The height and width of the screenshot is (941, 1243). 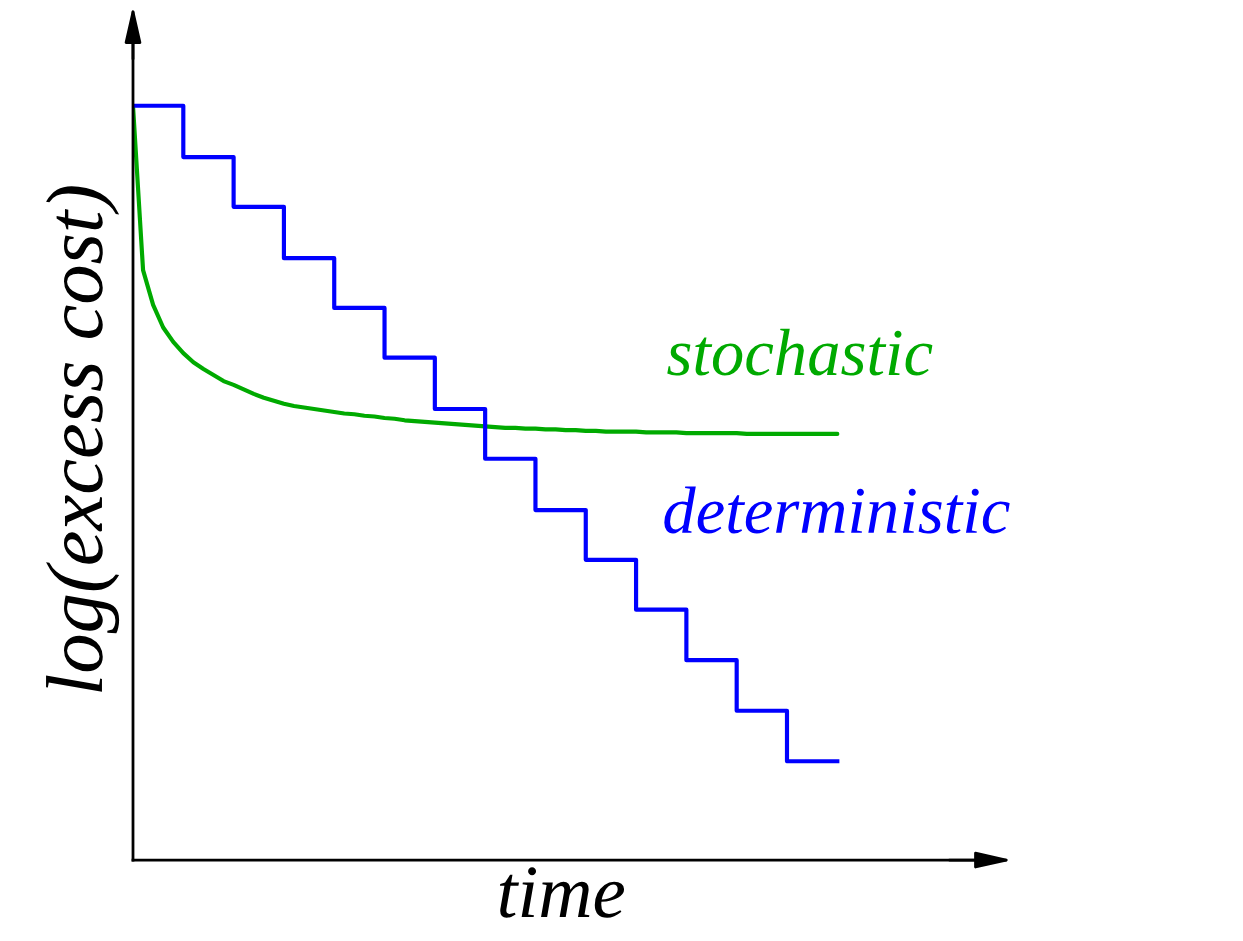 What do you see at coordinates (837, 510) in the screenshot?
I see `series-label: deterministic` at bounding box center [837, 510].